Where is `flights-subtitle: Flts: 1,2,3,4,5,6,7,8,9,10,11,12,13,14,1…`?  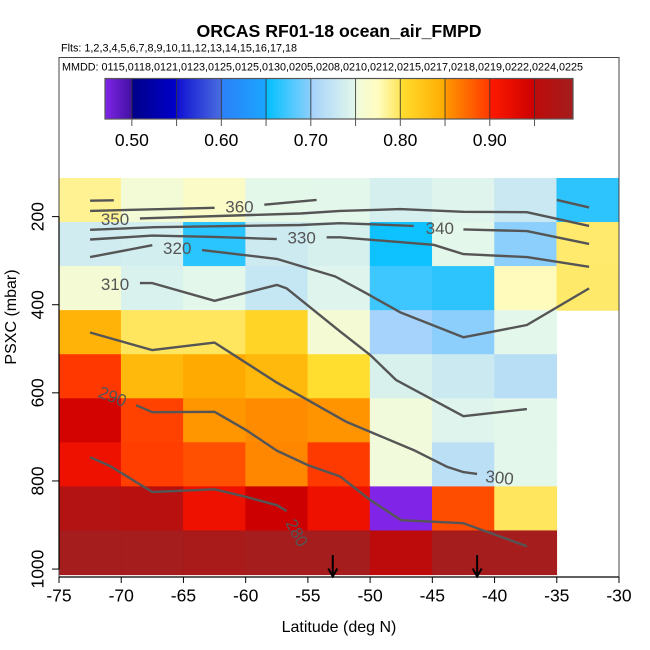
flights-subtitle: Flts: 1,2,3,4,5,6,7,8,9,10,11,12,13,14,1… is located at coordinates (179, 49).